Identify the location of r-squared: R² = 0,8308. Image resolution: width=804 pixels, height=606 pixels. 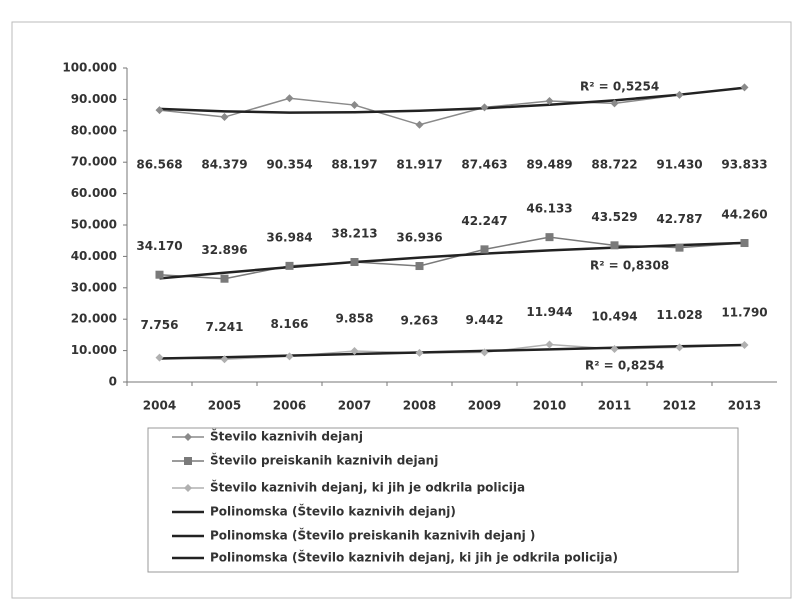
(629, 266).